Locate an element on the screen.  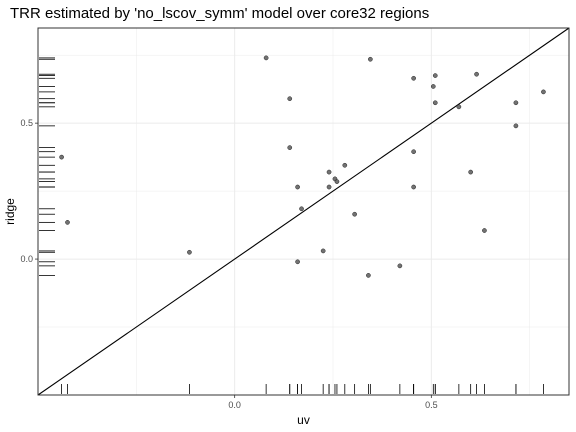
y-tick-label: 0.5 is located at coordinates (26, 123).